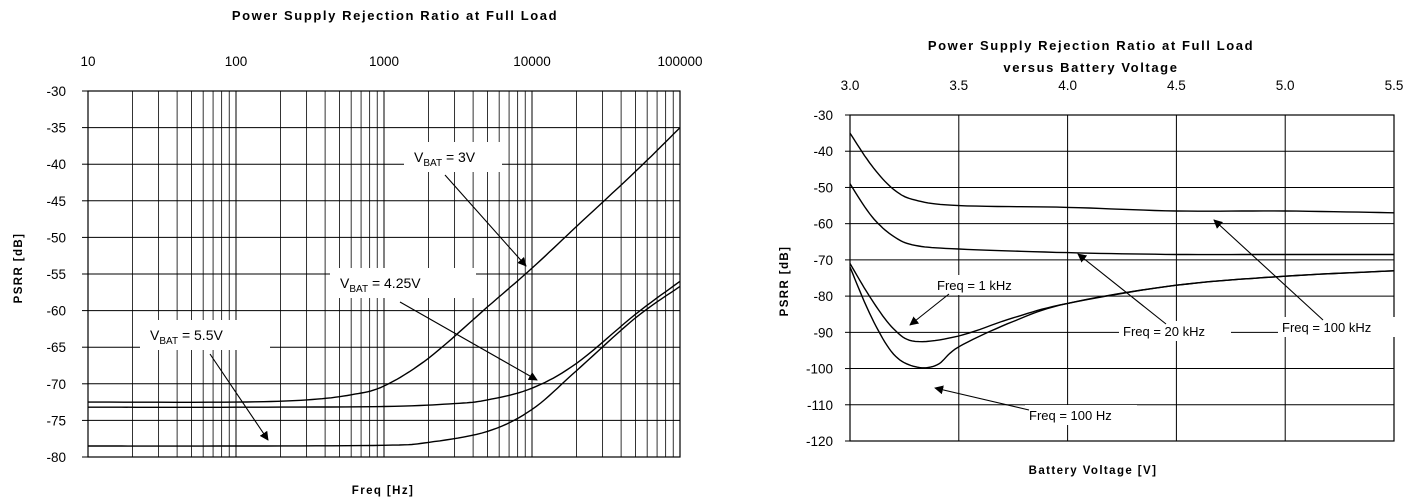  What do you see at coordinates (532, 61) in the screenshot?
I see `x-tick-label: 10000` at bounding box center [532, 61].